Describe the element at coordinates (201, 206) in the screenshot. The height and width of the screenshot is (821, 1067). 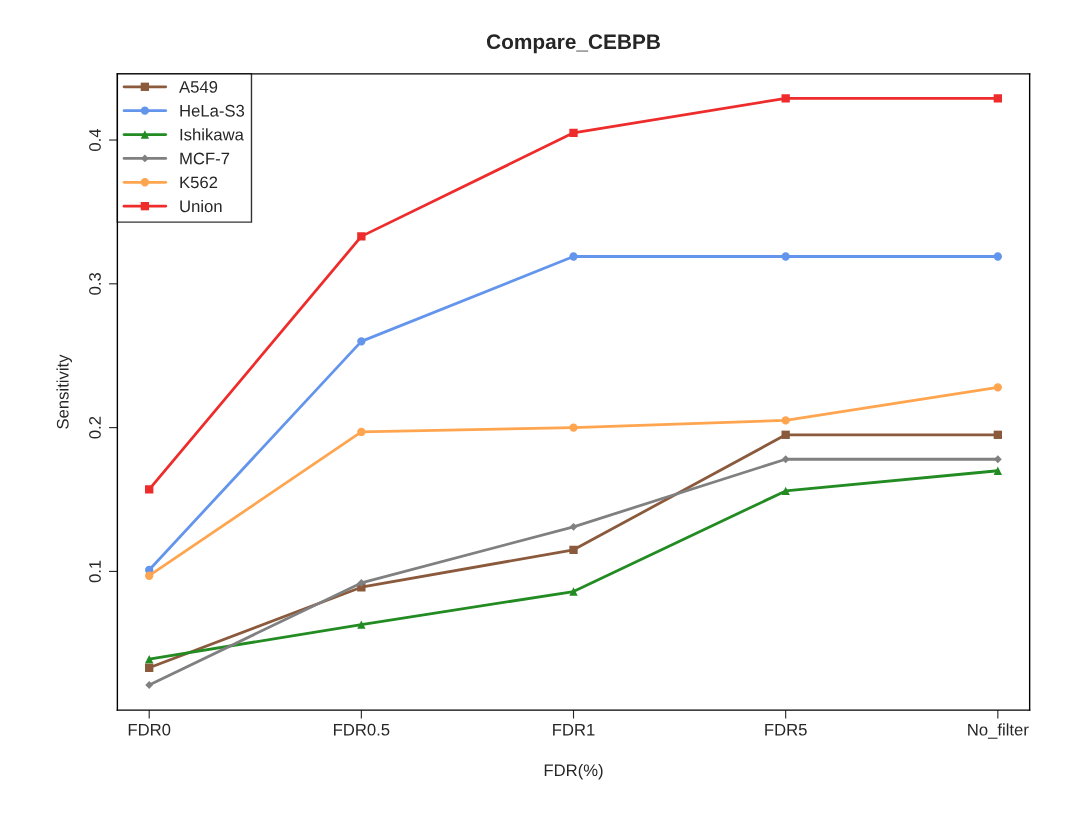
I see `legend-label: Union` at that location.